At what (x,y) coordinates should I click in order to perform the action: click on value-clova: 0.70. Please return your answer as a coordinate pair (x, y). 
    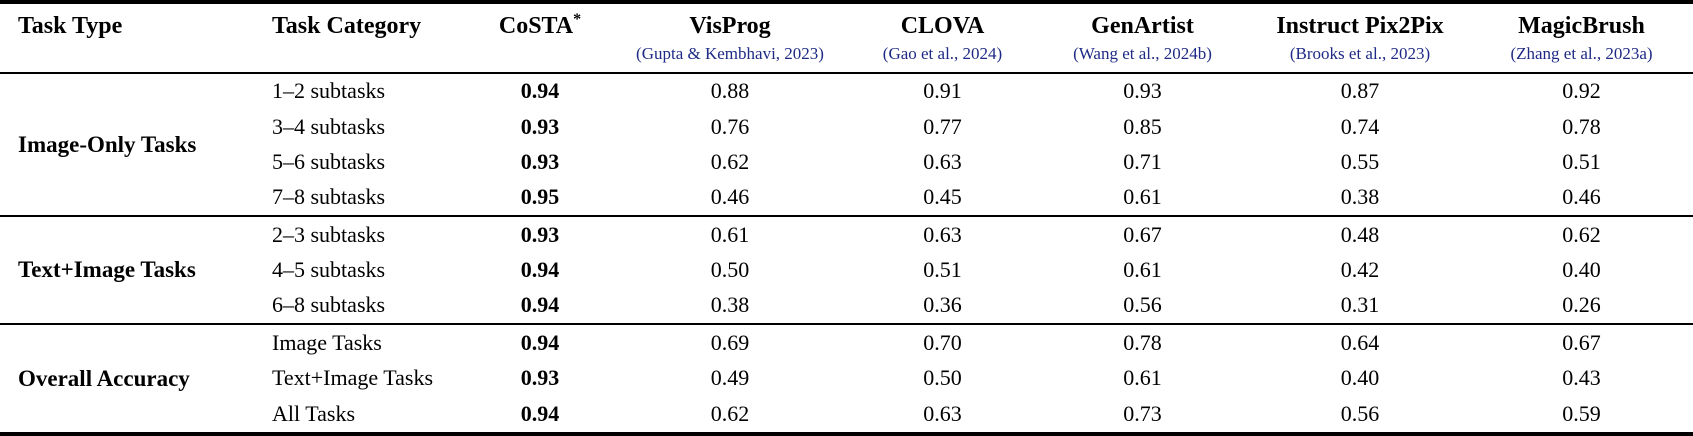
    Looking at the image, I should click on (942, 342).